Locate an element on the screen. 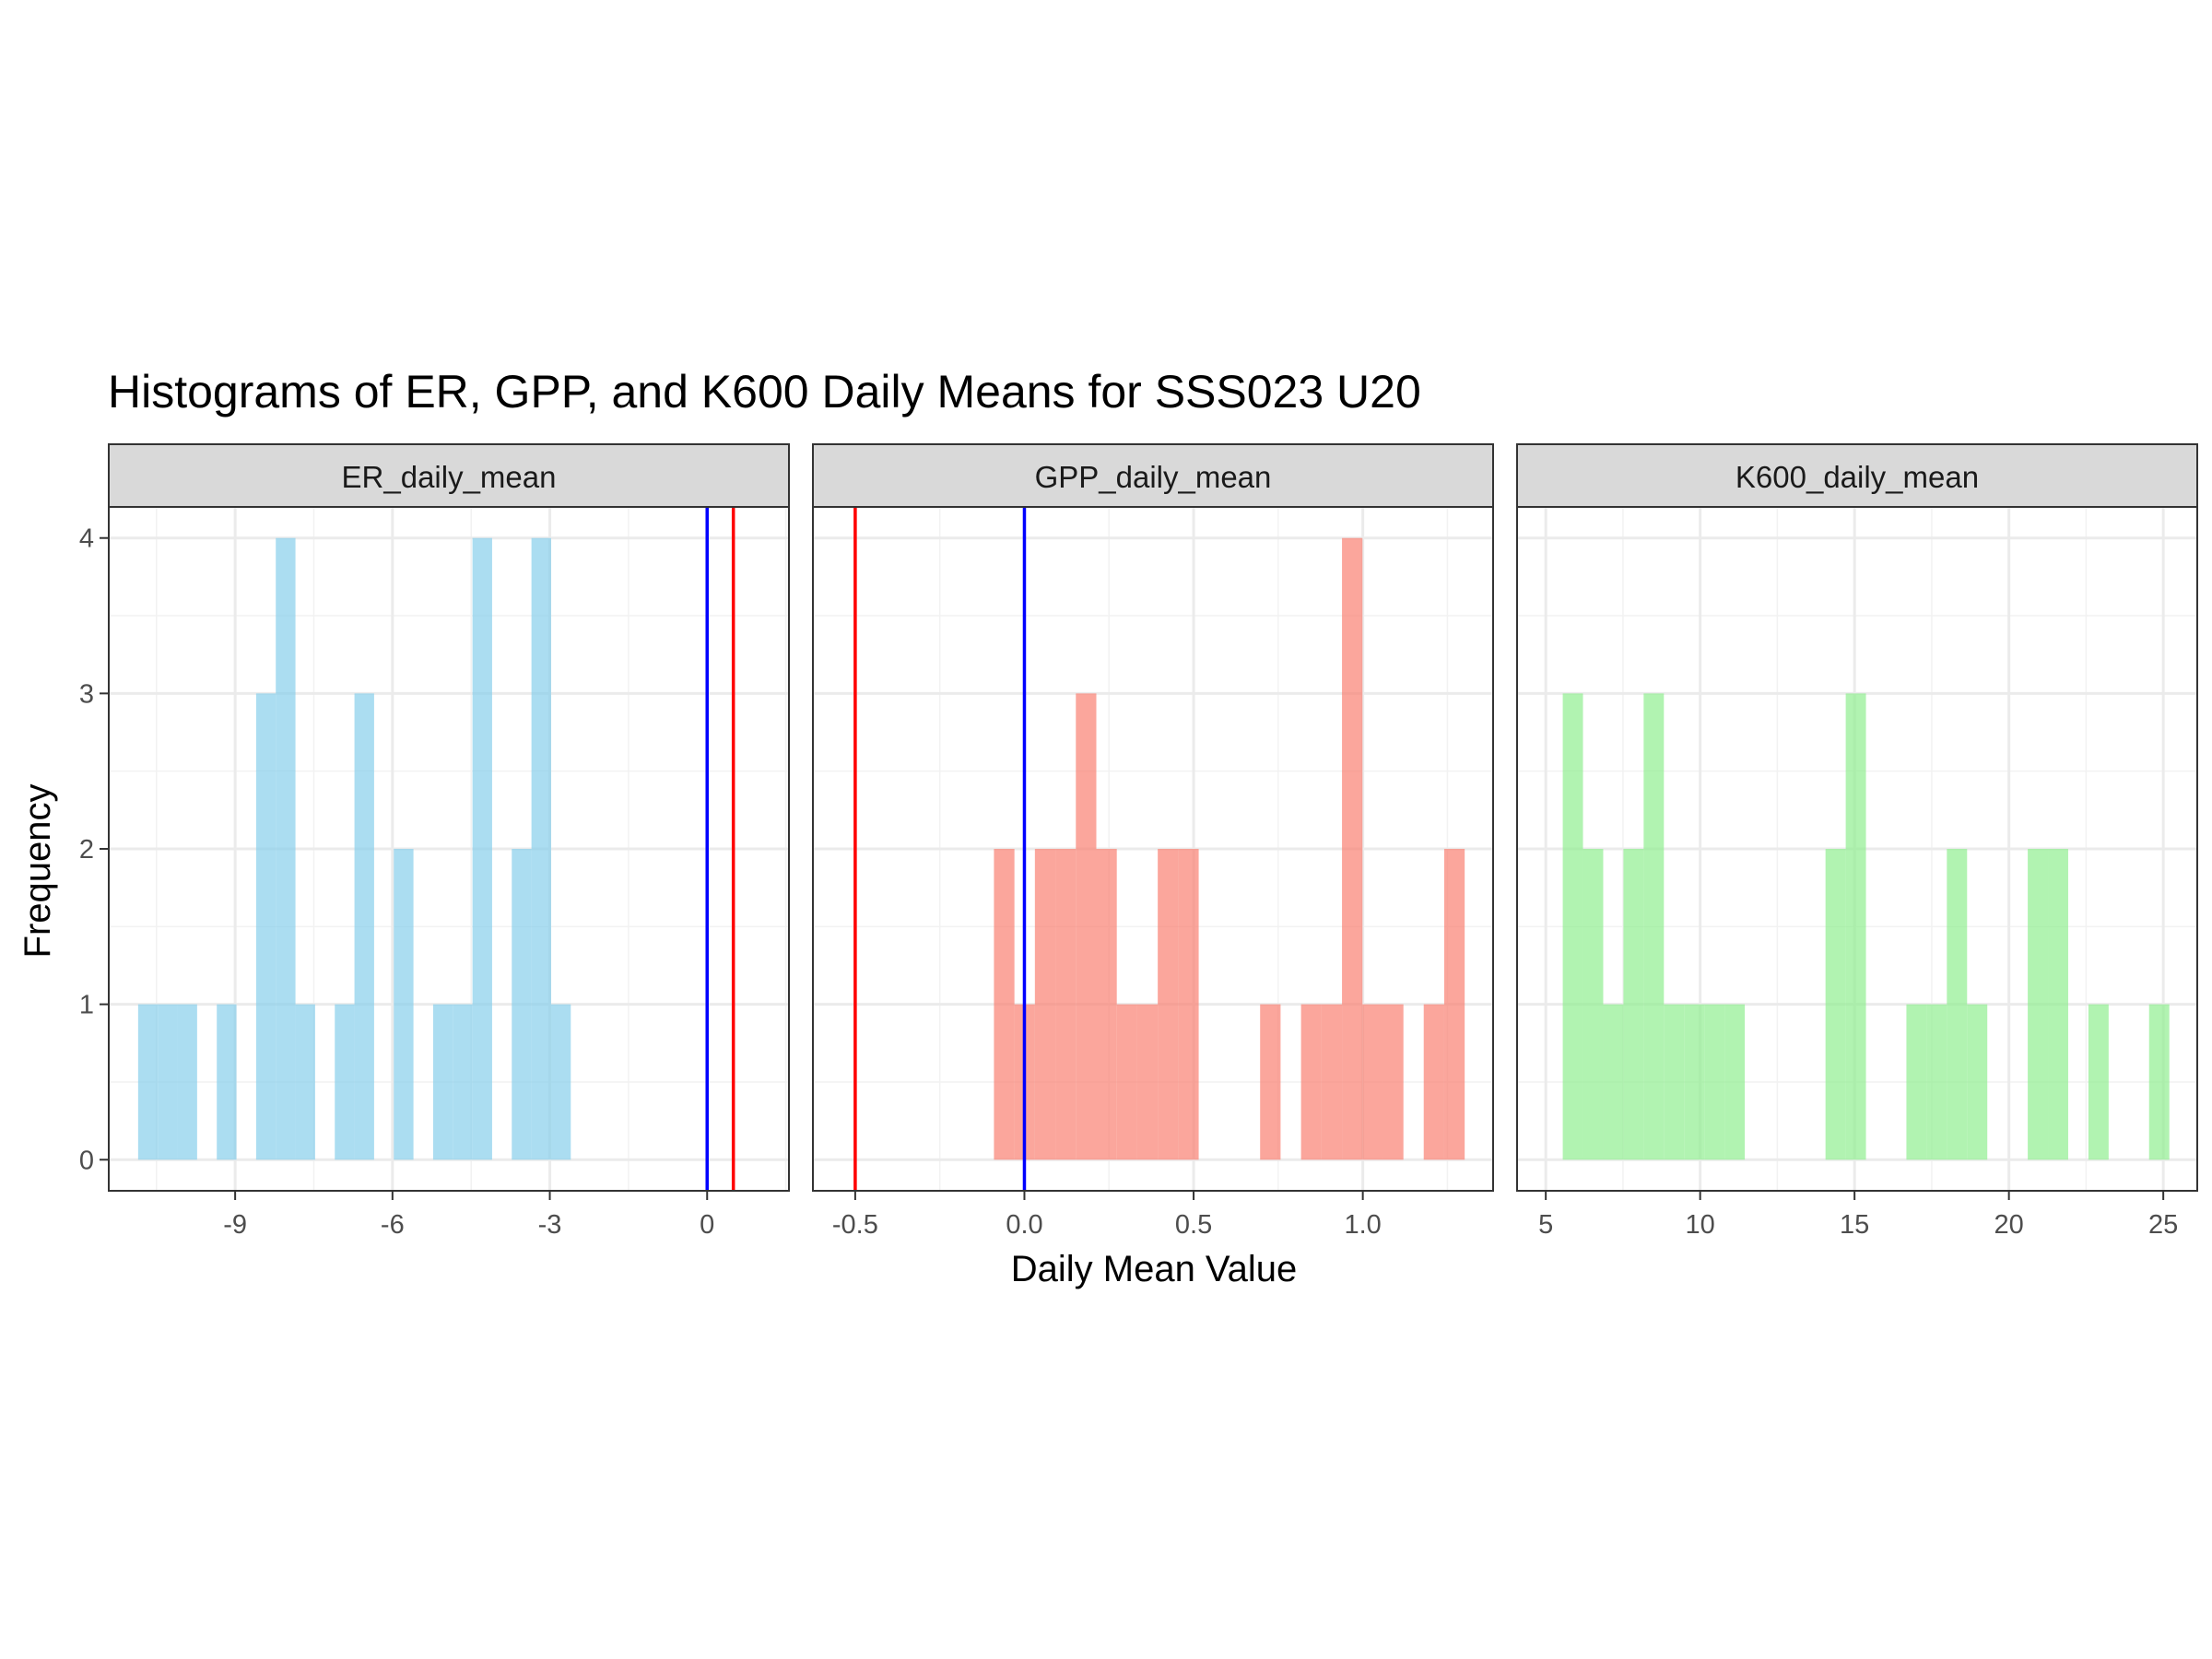 The height and width of the screenshot is (1659, 2212). x-tick-label: 15 is located at coordinates (1854, 1225).